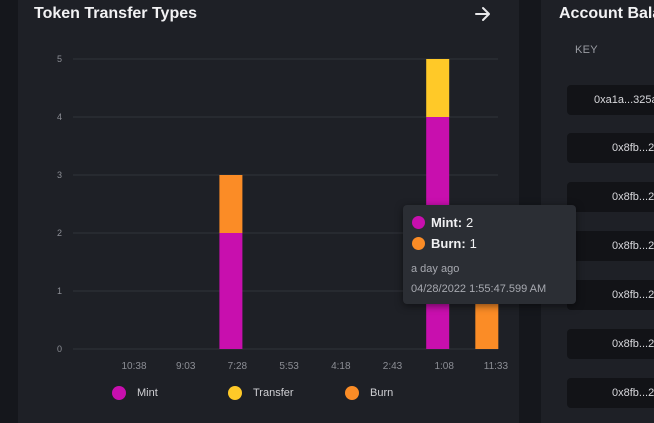  Describe the element at coordinates (483, 14) in the screenshot. I see `arrow-right-icon` at that location.